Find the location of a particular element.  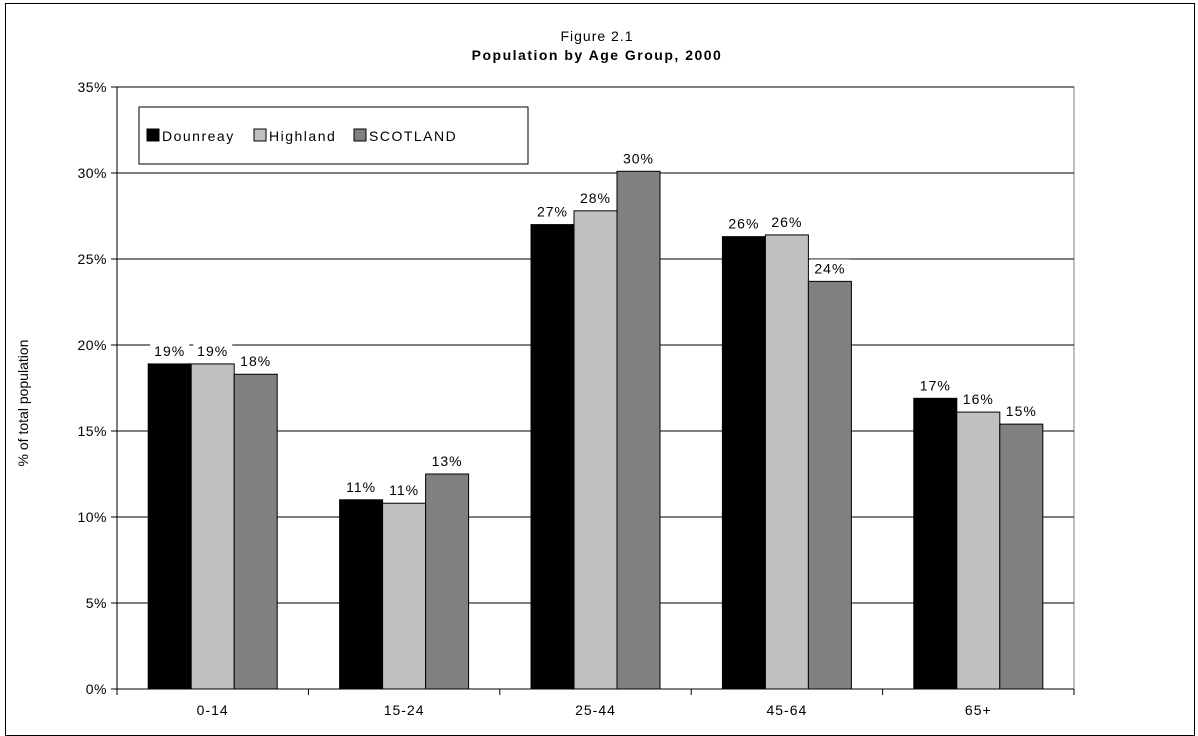

legend-label: SCOTLAND is located at coordinates (413, 136).